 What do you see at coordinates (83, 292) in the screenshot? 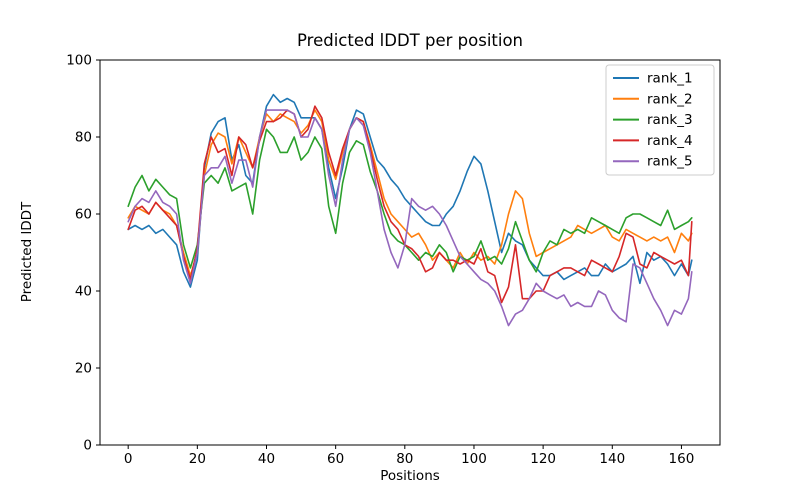
I see `y-tick-label: 40` at bounding box center [83, 292].